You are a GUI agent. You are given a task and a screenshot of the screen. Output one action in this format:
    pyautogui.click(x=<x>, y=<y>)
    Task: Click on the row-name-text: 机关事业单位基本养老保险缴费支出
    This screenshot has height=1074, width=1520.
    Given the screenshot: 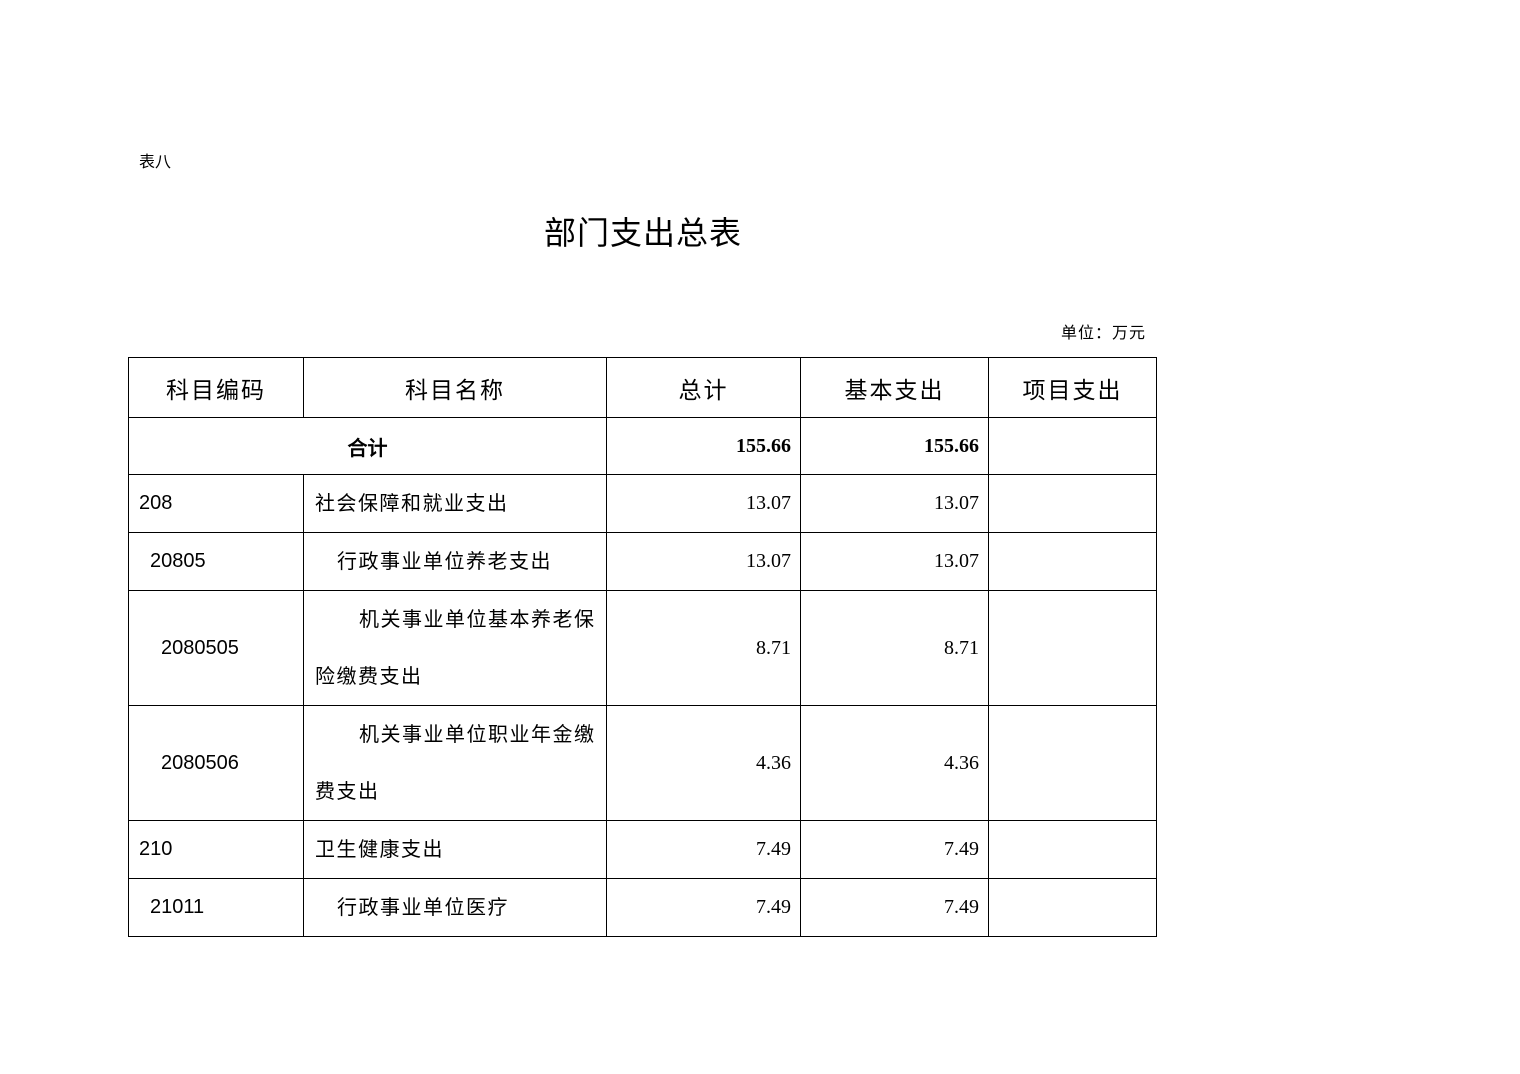 What is the action you would take?
    pyautogui.click(x=455, y=647)
    